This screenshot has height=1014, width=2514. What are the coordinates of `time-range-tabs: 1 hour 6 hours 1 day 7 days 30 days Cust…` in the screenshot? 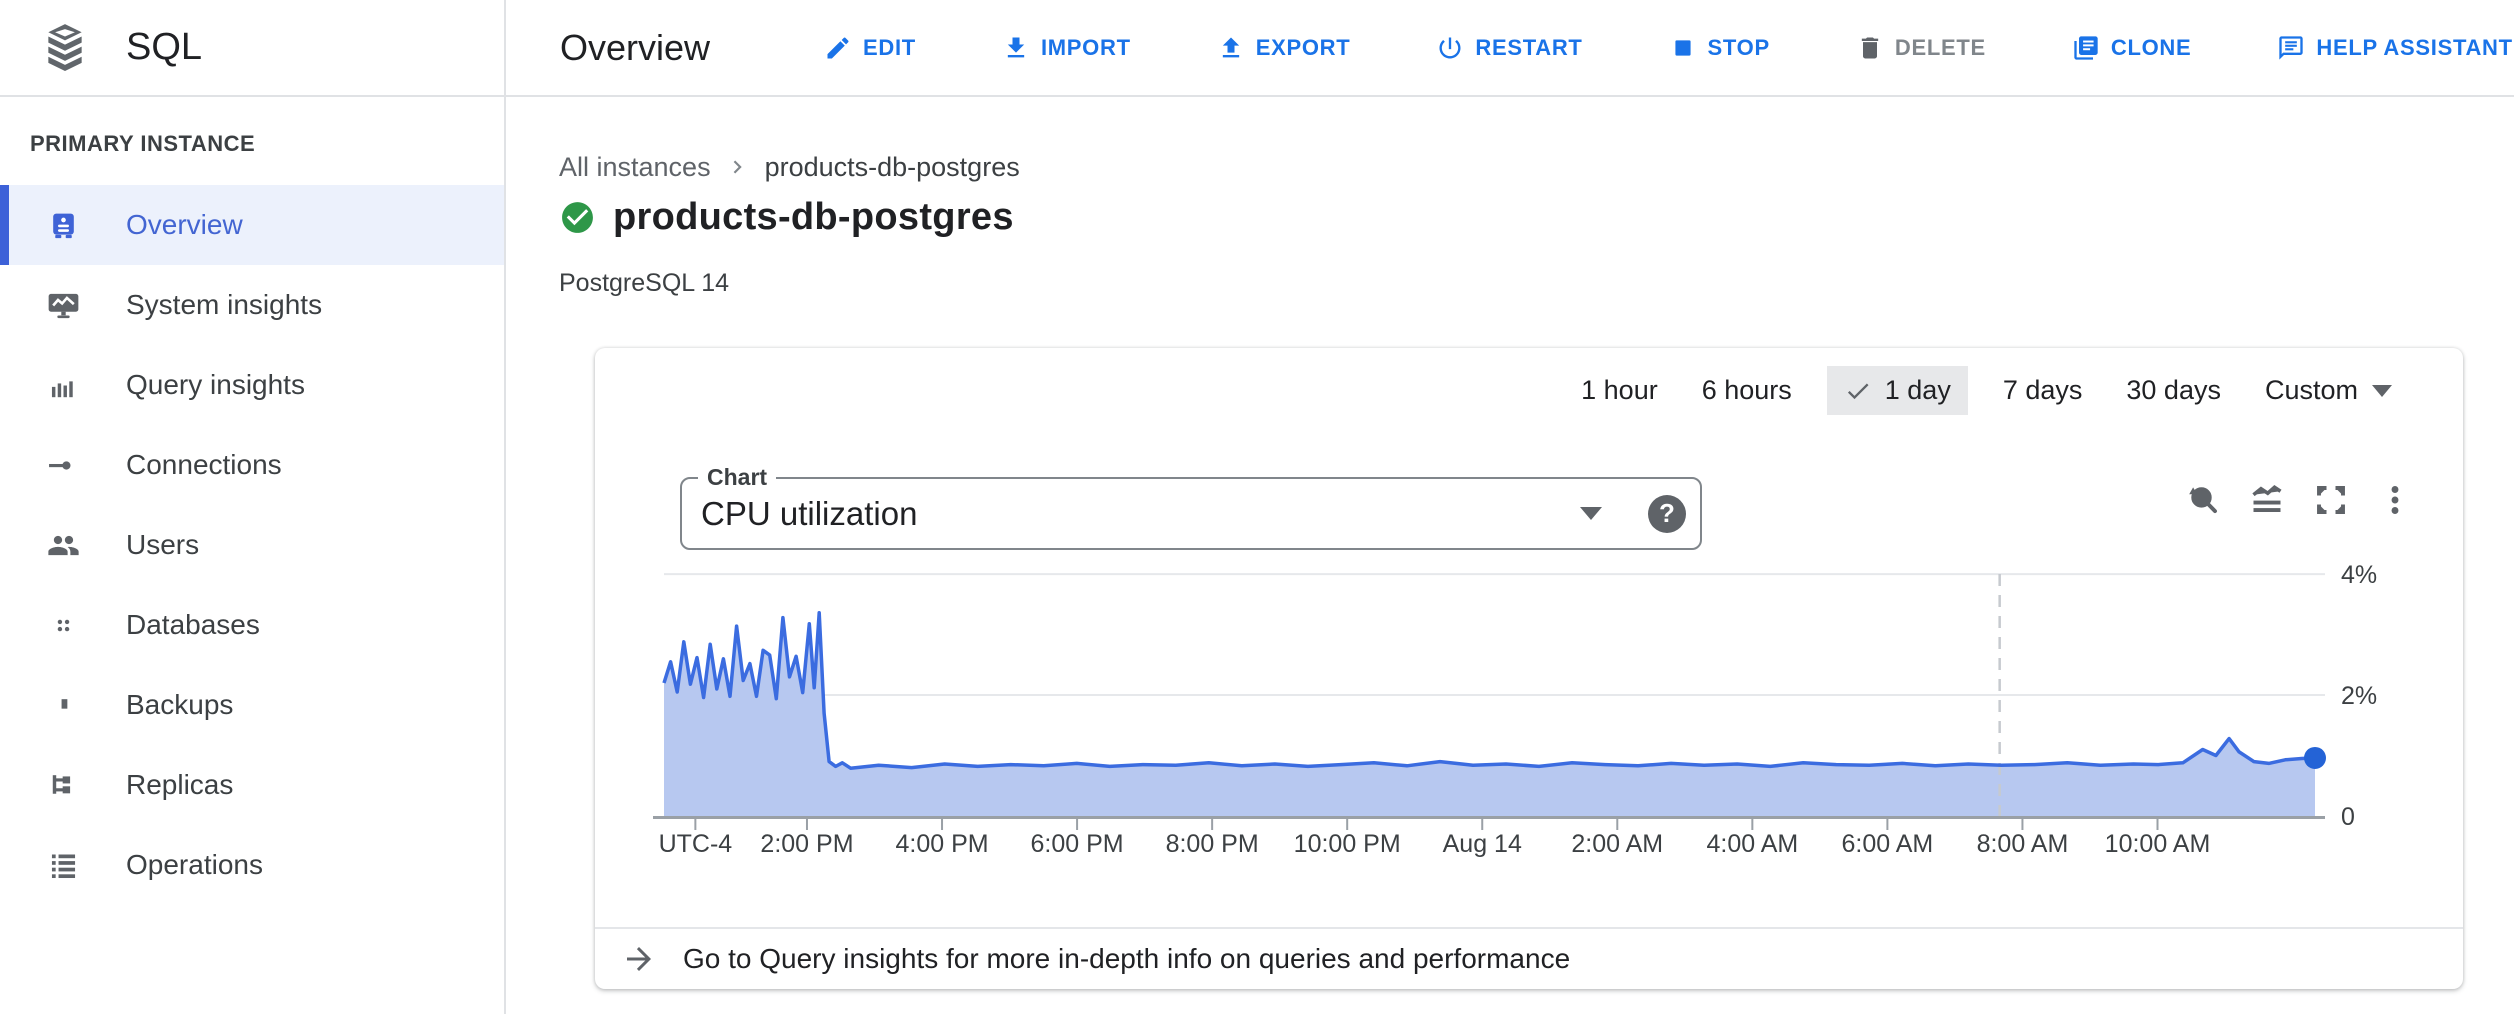 It's located at (1986, 390).